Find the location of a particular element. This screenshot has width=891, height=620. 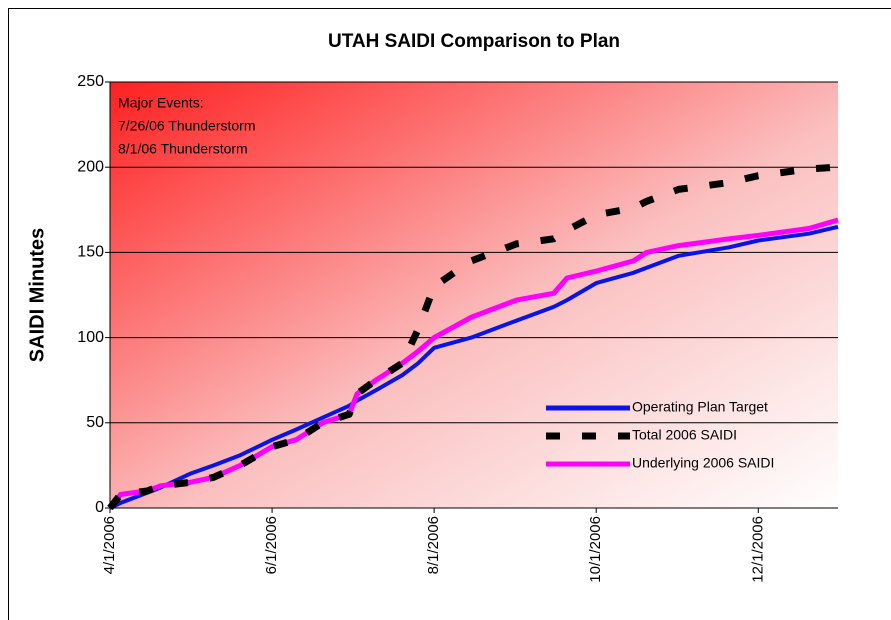

x-tick-label: 4/1/2006 is located at coordinates (109, 545).